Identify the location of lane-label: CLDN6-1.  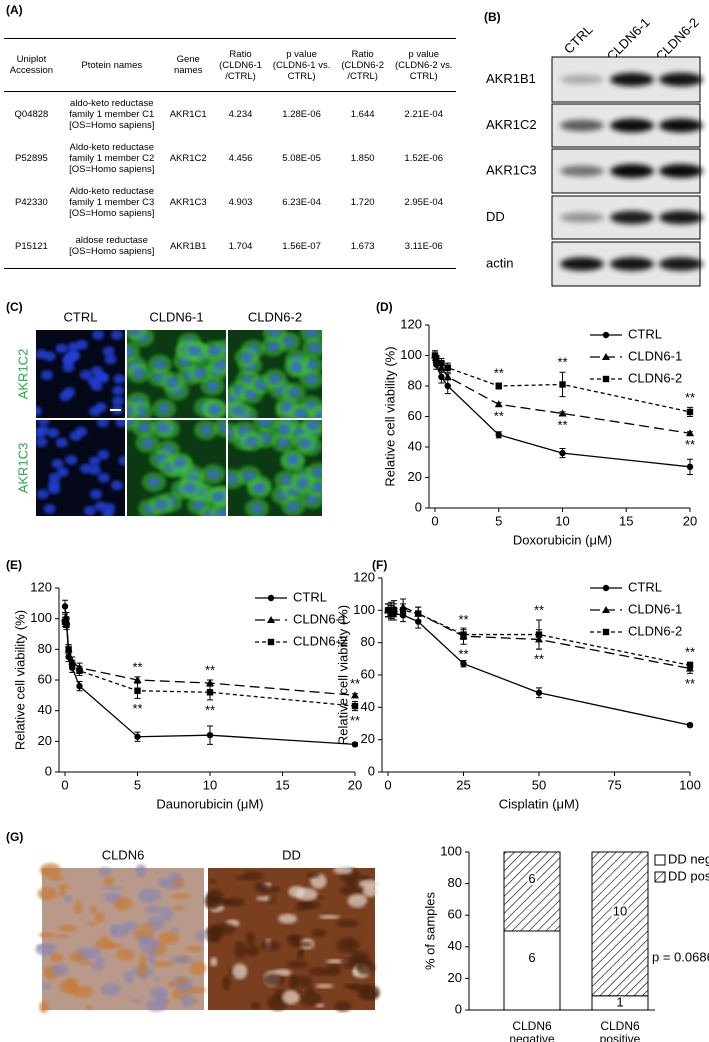
(628, 39).